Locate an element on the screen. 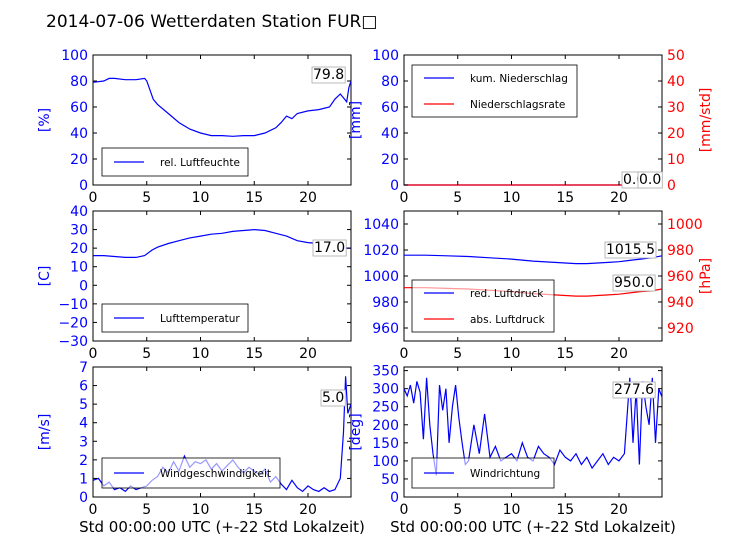 The image size is (736, 552). current-value-label: 950.0 is located at coordinates (634, 283).